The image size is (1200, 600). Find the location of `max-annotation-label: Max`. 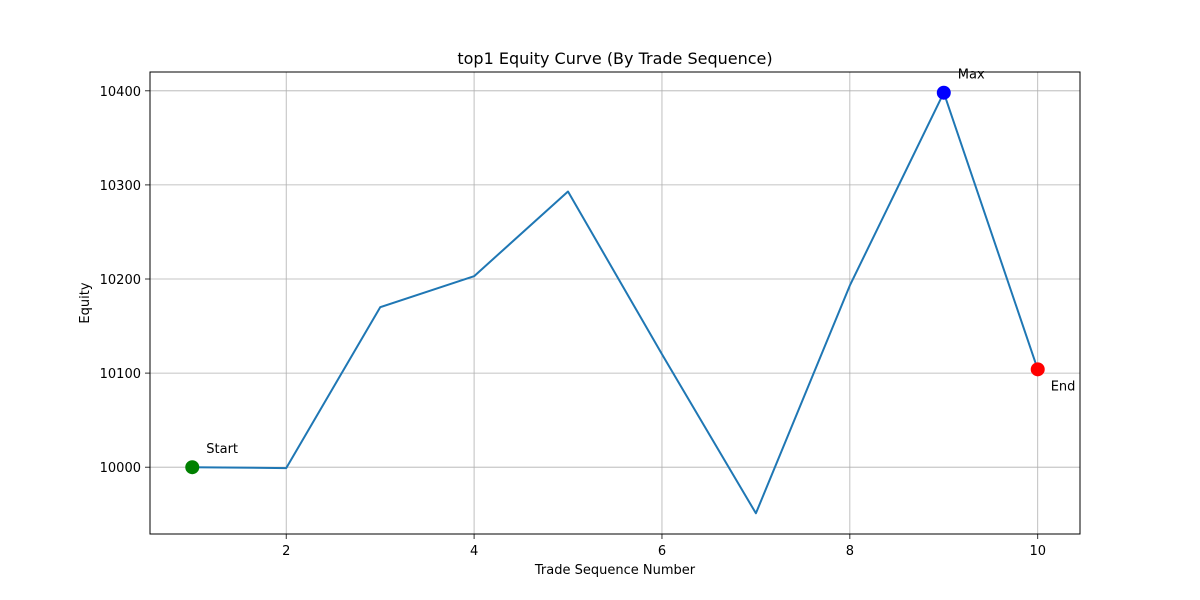

max-annotation-label: Max is located at coordinates (971, 75).